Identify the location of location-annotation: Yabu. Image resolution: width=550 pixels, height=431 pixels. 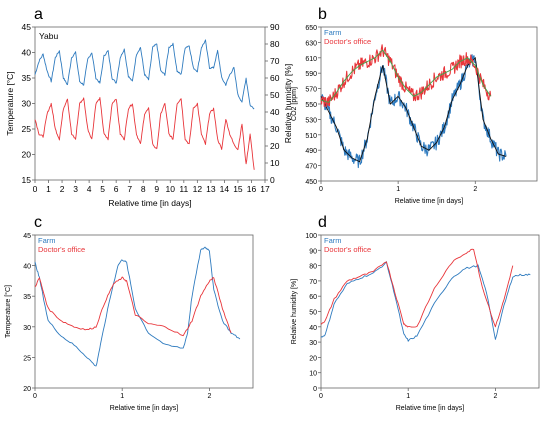
(48, 36).